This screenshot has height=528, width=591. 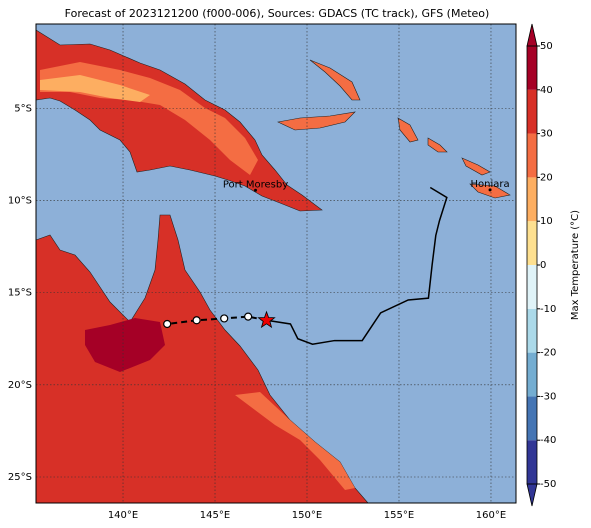 I want to click on y-tick-label: 10°S, so click(x=20, y=200).